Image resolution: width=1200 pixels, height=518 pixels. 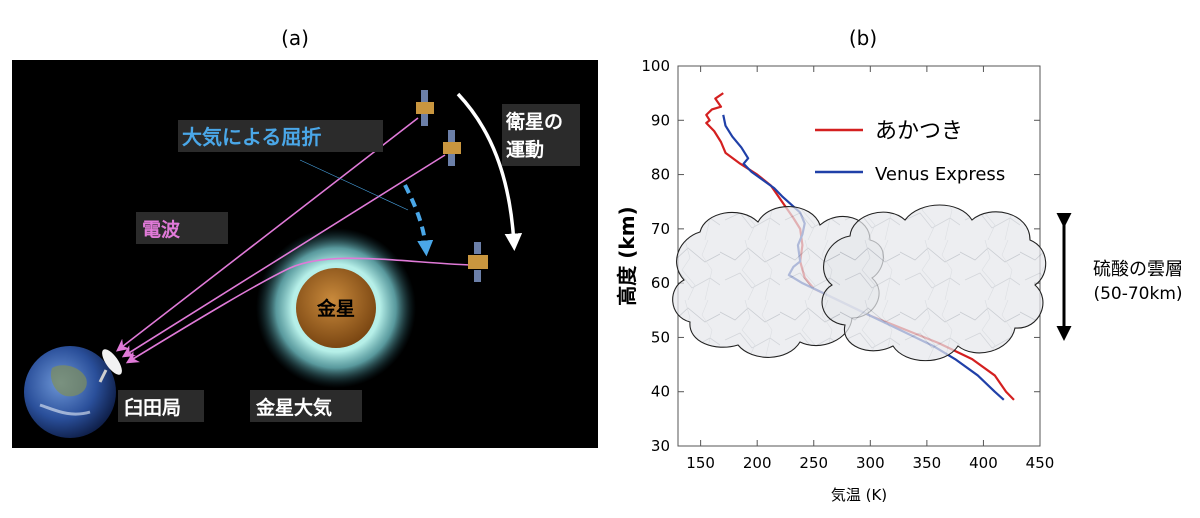 I want to click on venus-label: 金星, so click(x=335, y=308).